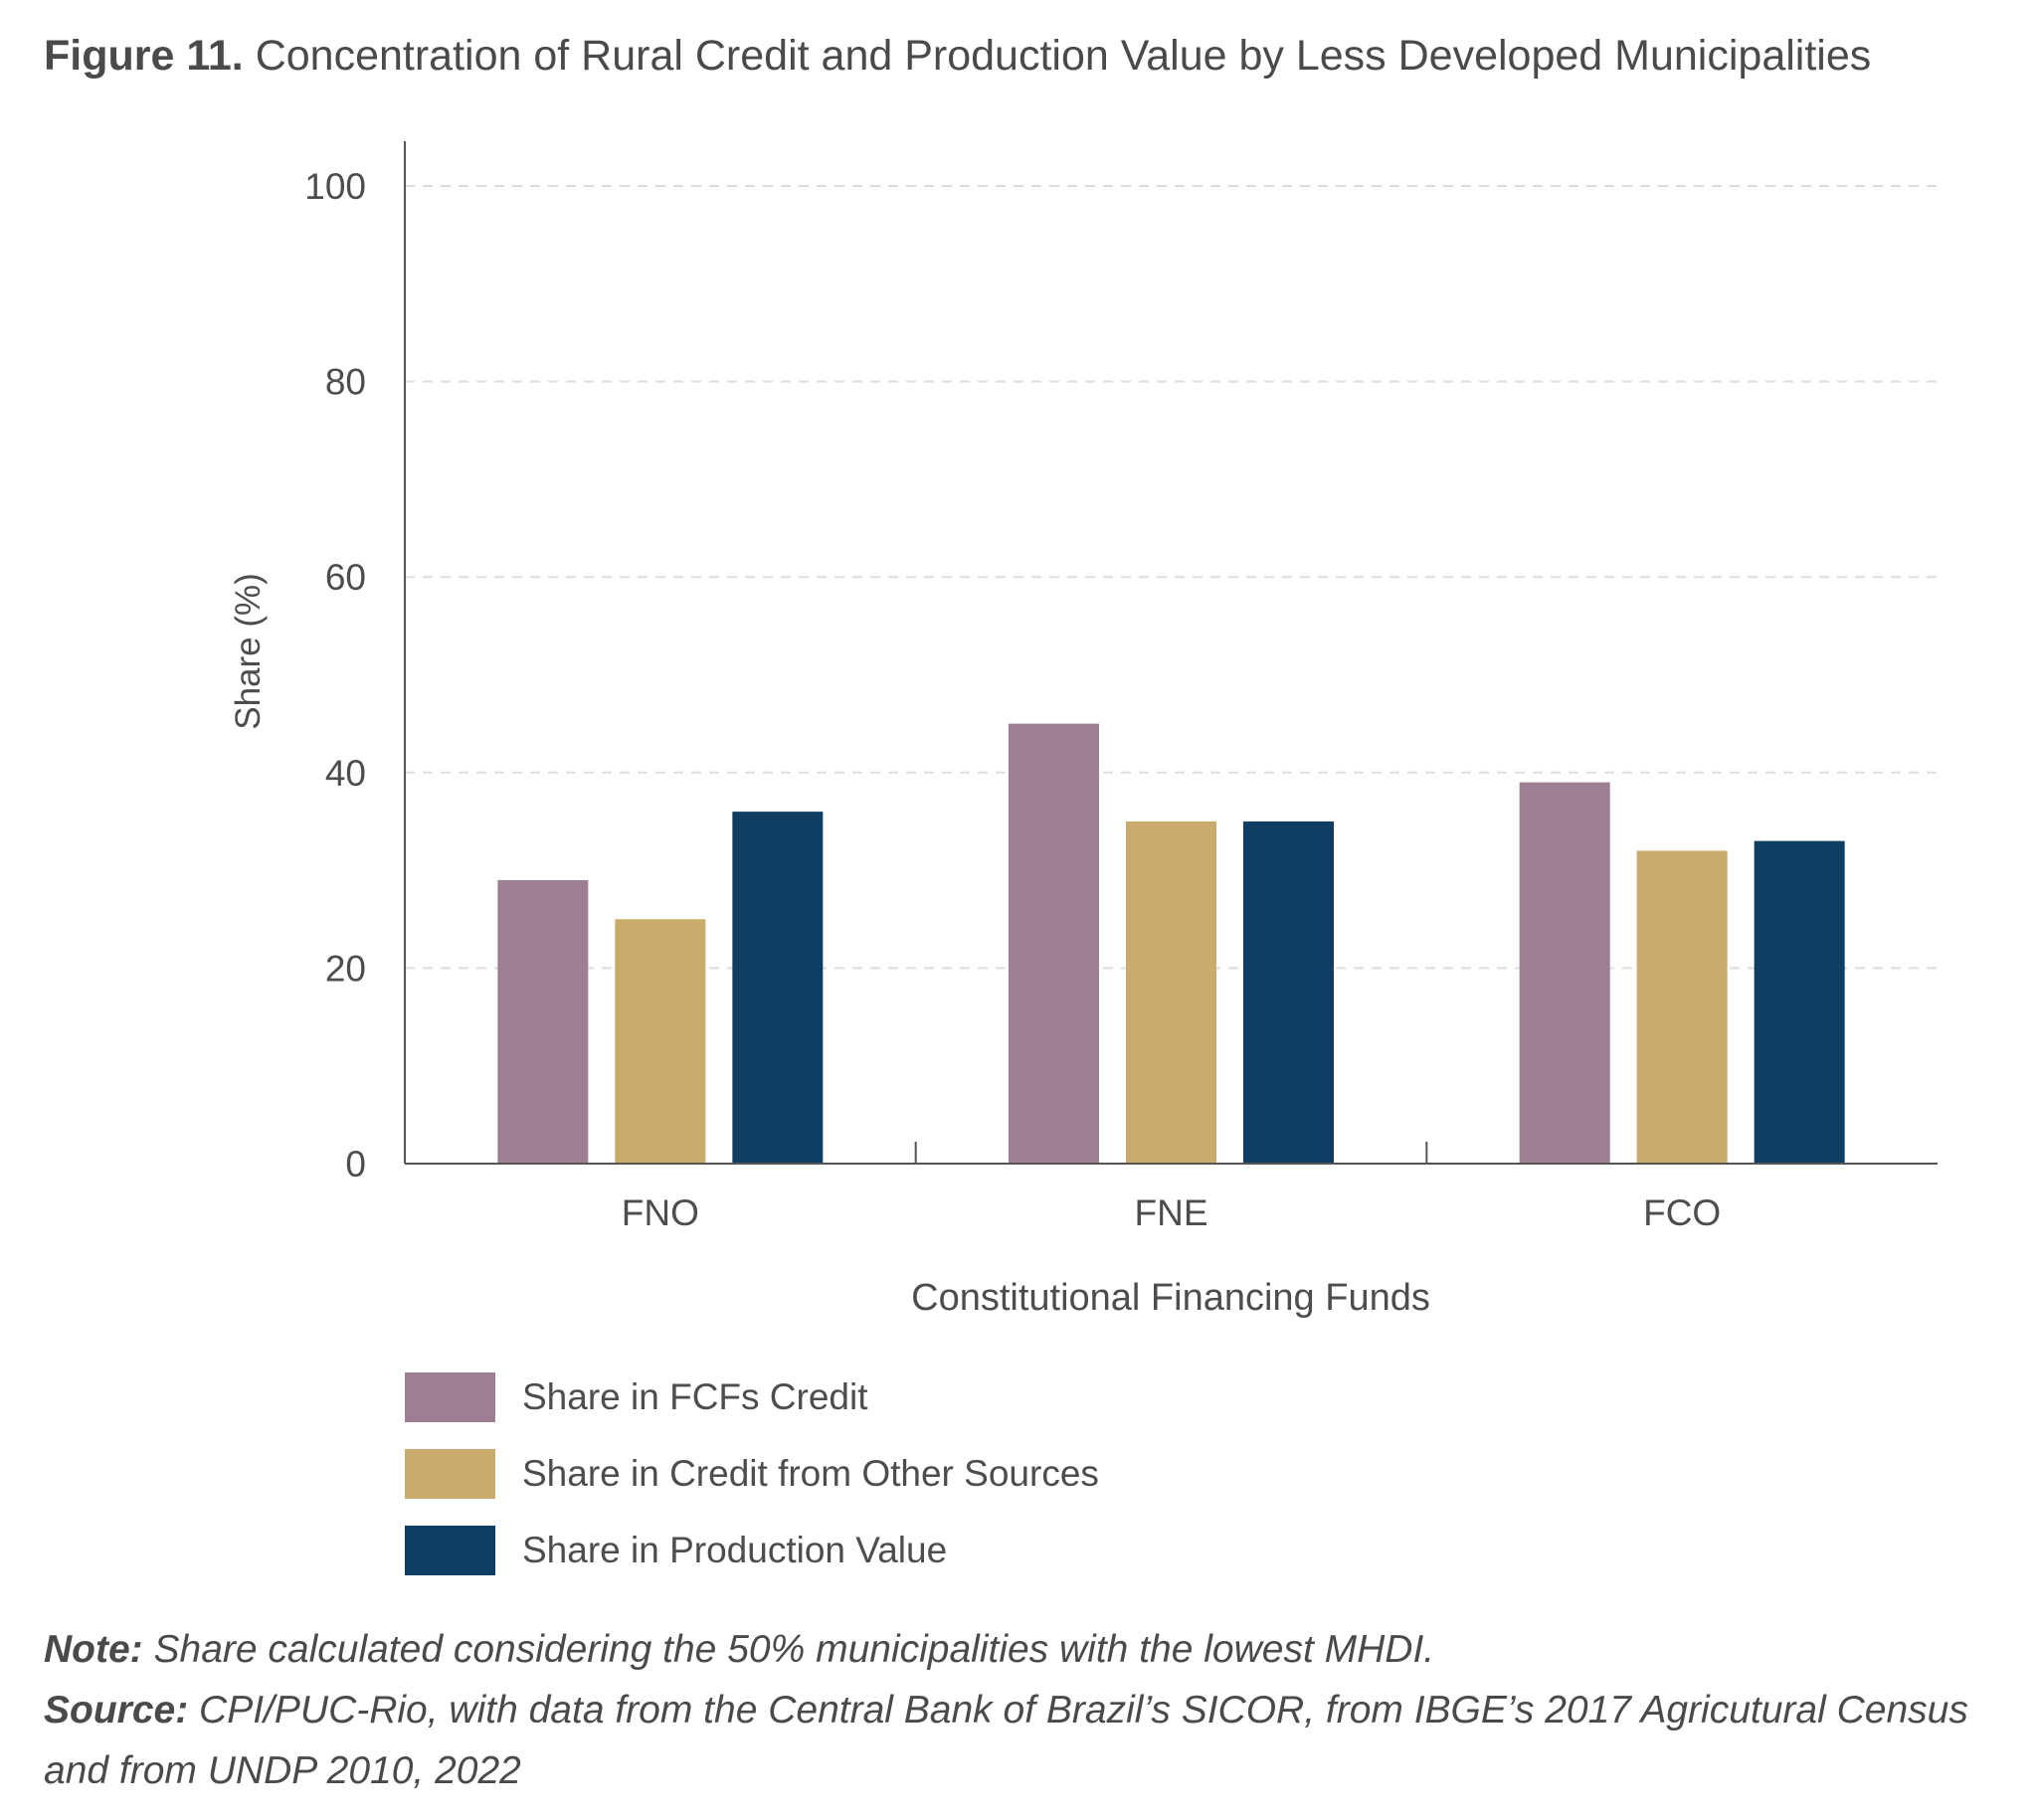 The width and height of the screenshot is (2038, 1820). I want to click on x-tick-label: FCO, so click(1682, 1212).